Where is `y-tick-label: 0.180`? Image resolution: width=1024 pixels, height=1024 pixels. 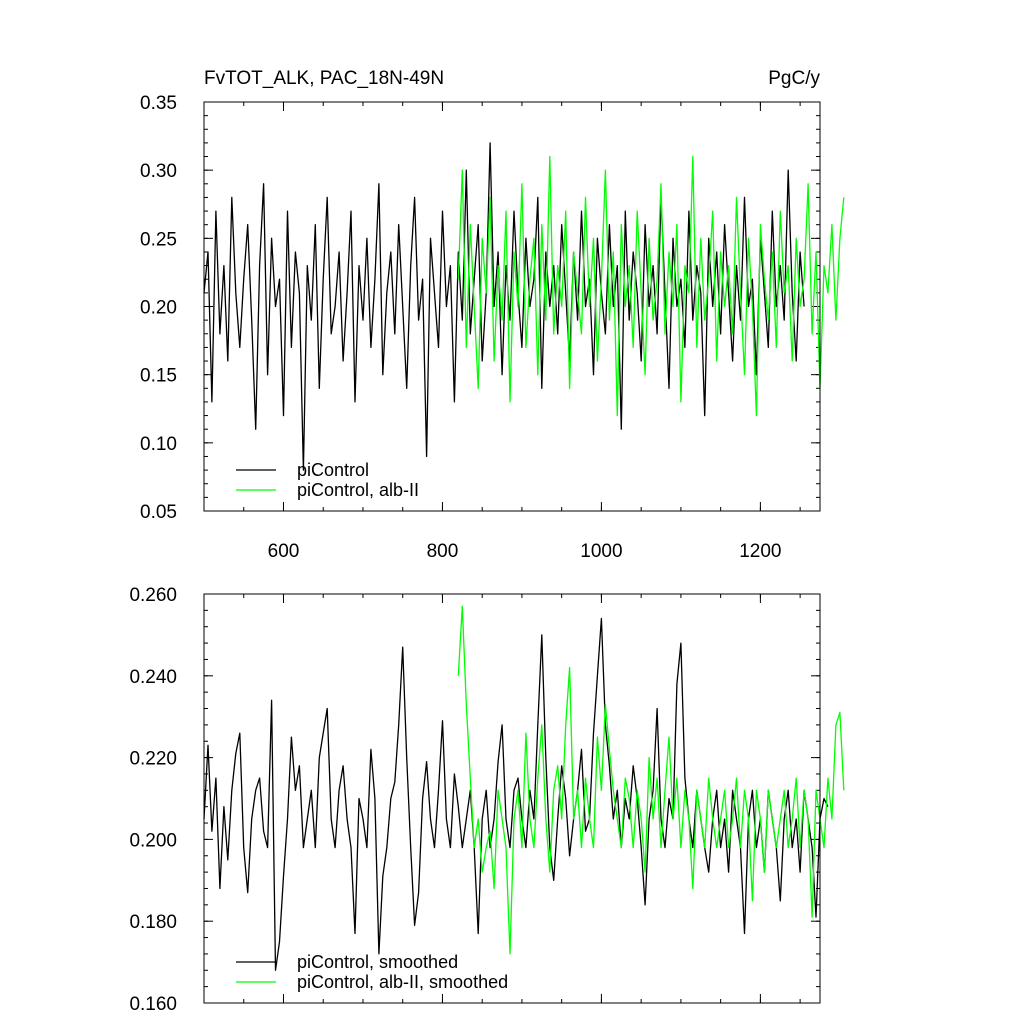
y-tick-label: 0.180 is located at coordinates (153, 922).